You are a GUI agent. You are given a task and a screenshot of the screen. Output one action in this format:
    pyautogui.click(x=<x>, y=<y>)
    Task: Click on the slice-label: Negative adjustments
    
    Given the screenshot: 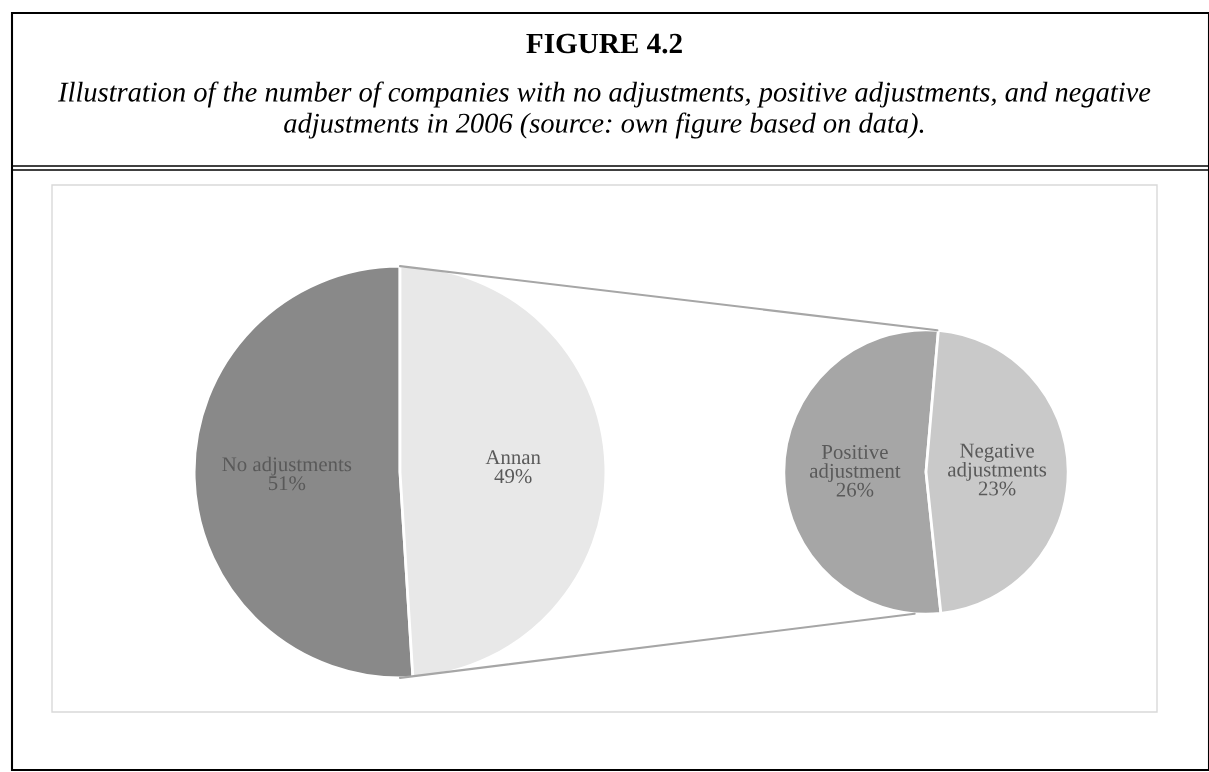 What is the action you would take?
    pyautogui.click(x=997, y=462)
    